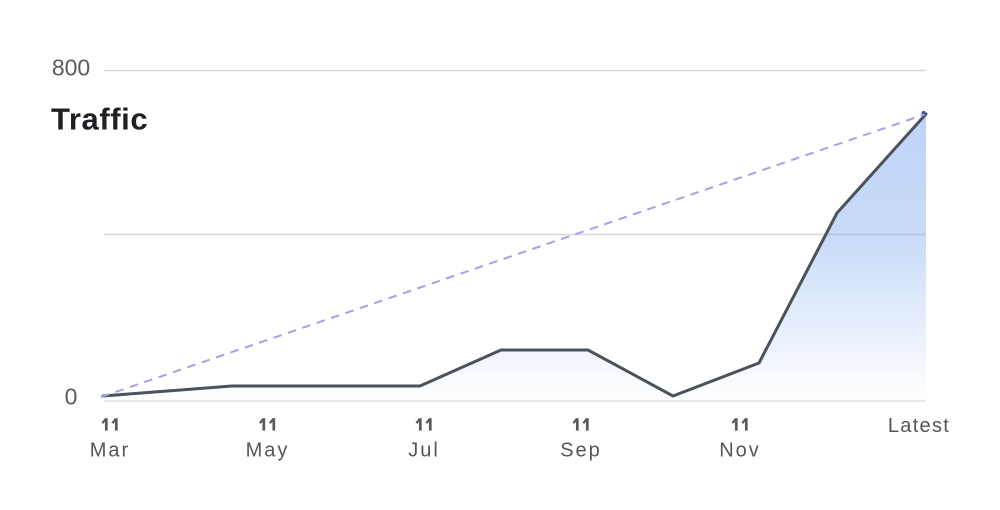 This screenshot has width=1000, height=510. I want to click on svg-text: May, so click(268, 451).